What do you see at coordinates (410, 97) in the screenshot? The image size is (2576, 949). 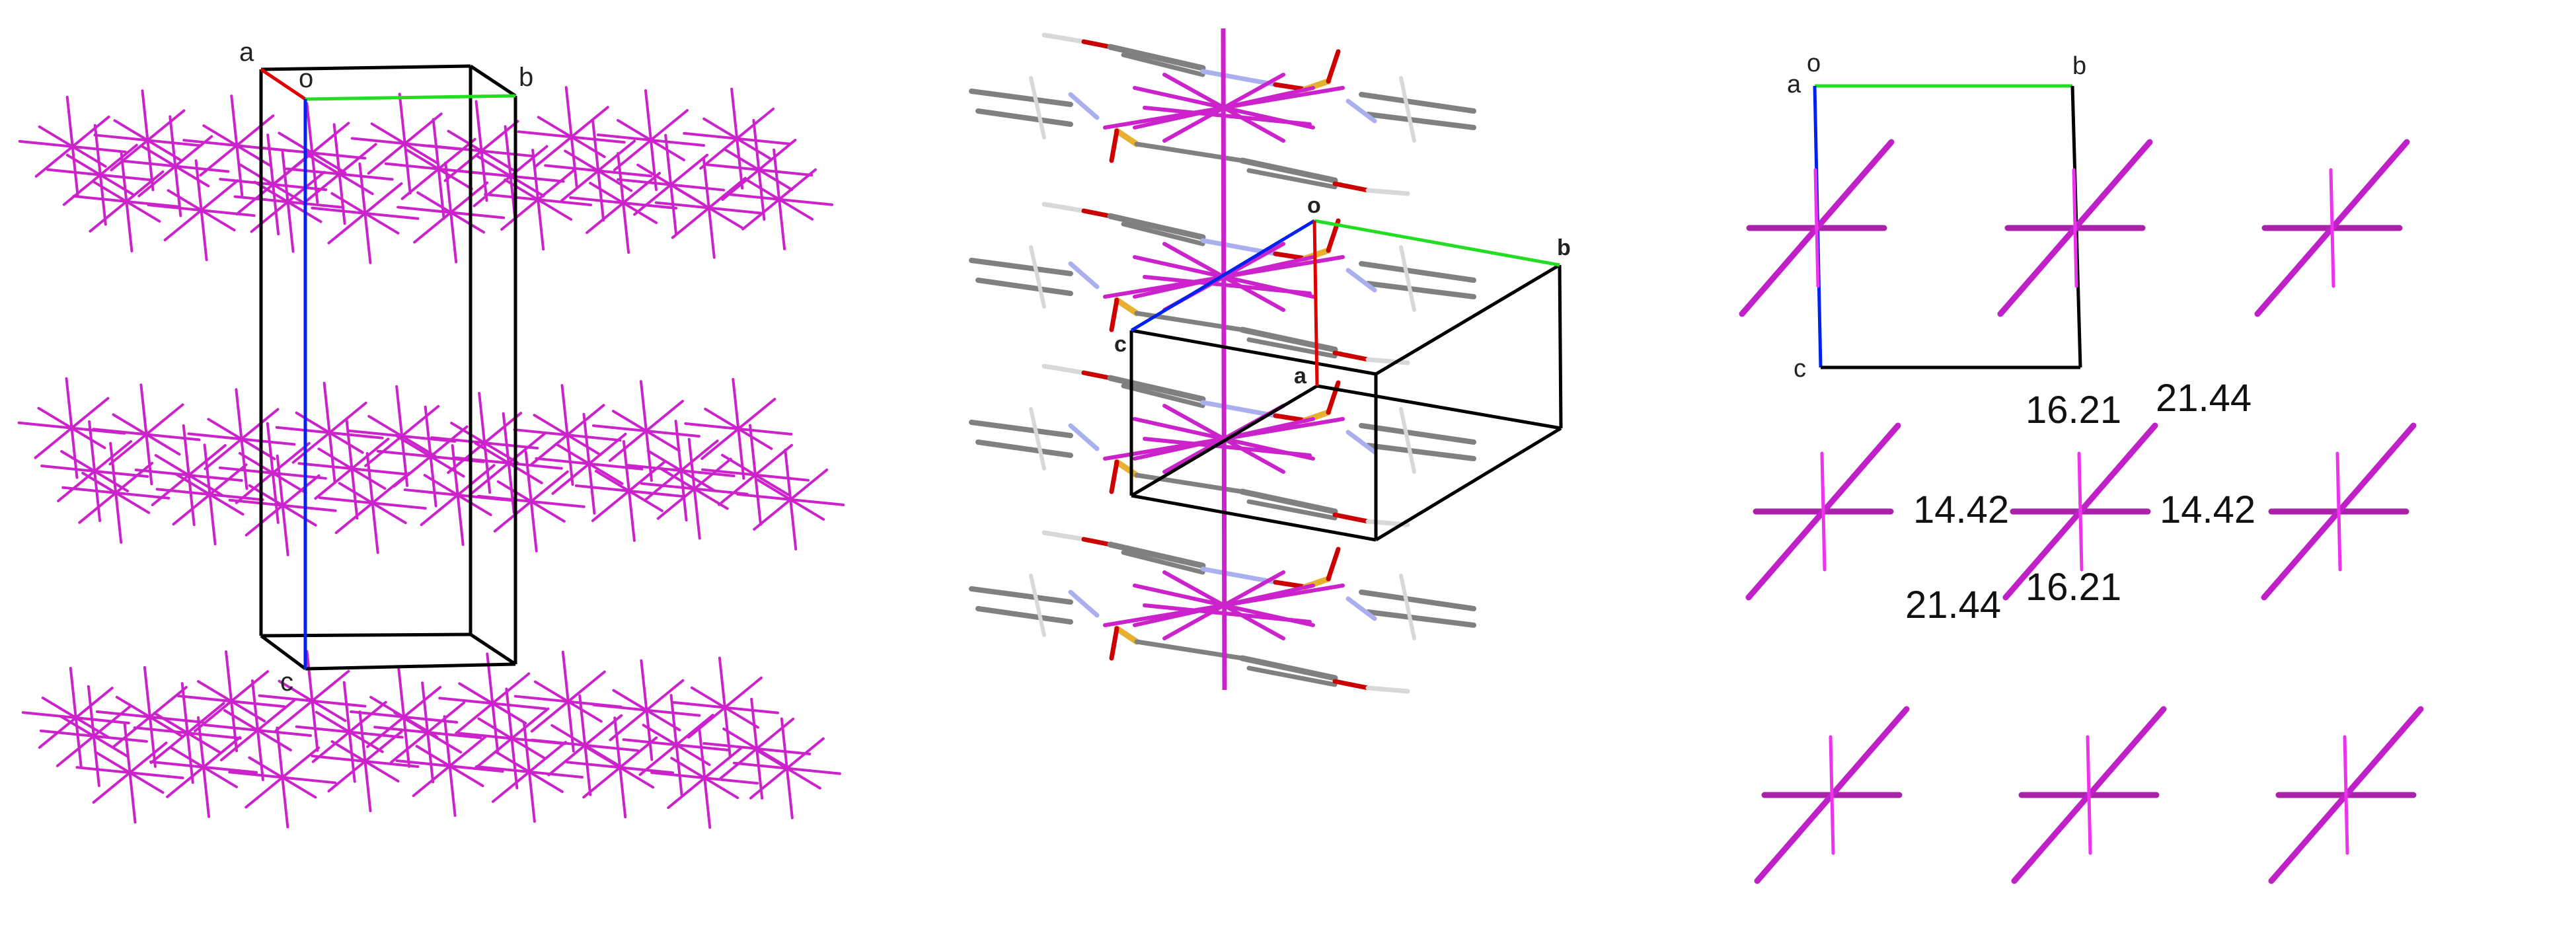 I see `axis-b-line` at bounding box center [410, 97].